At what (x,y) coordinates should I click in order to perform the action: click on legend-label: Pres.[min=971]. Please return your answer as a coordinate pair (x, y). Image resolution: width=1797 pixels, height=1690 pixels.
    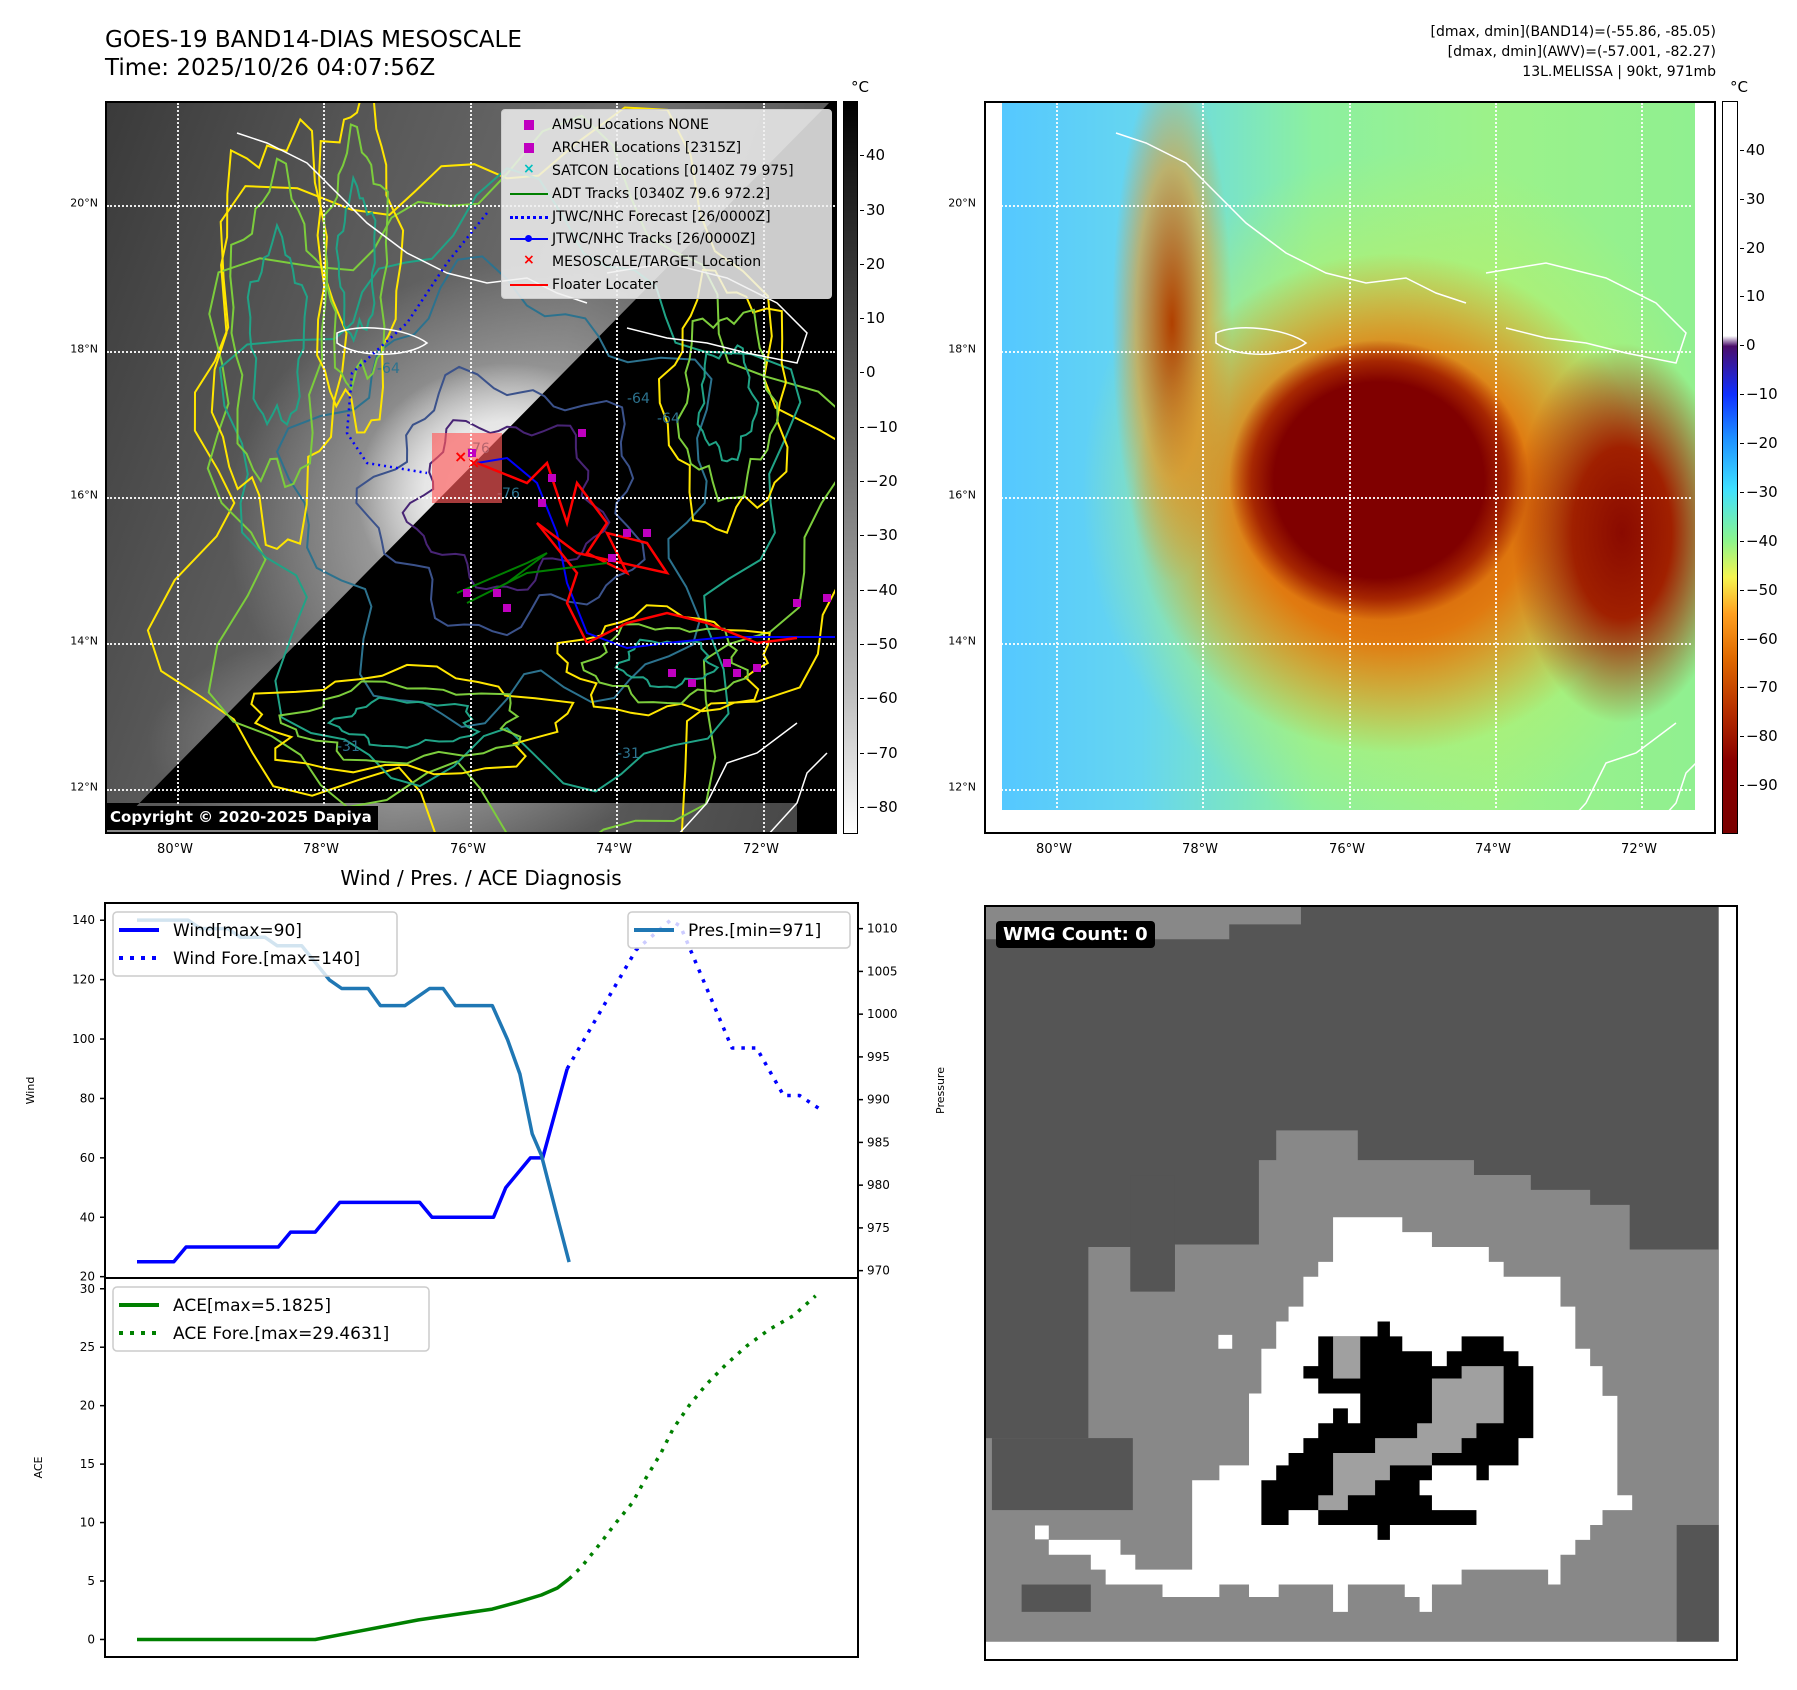
    Looking at the image, I should click on (754, 931).